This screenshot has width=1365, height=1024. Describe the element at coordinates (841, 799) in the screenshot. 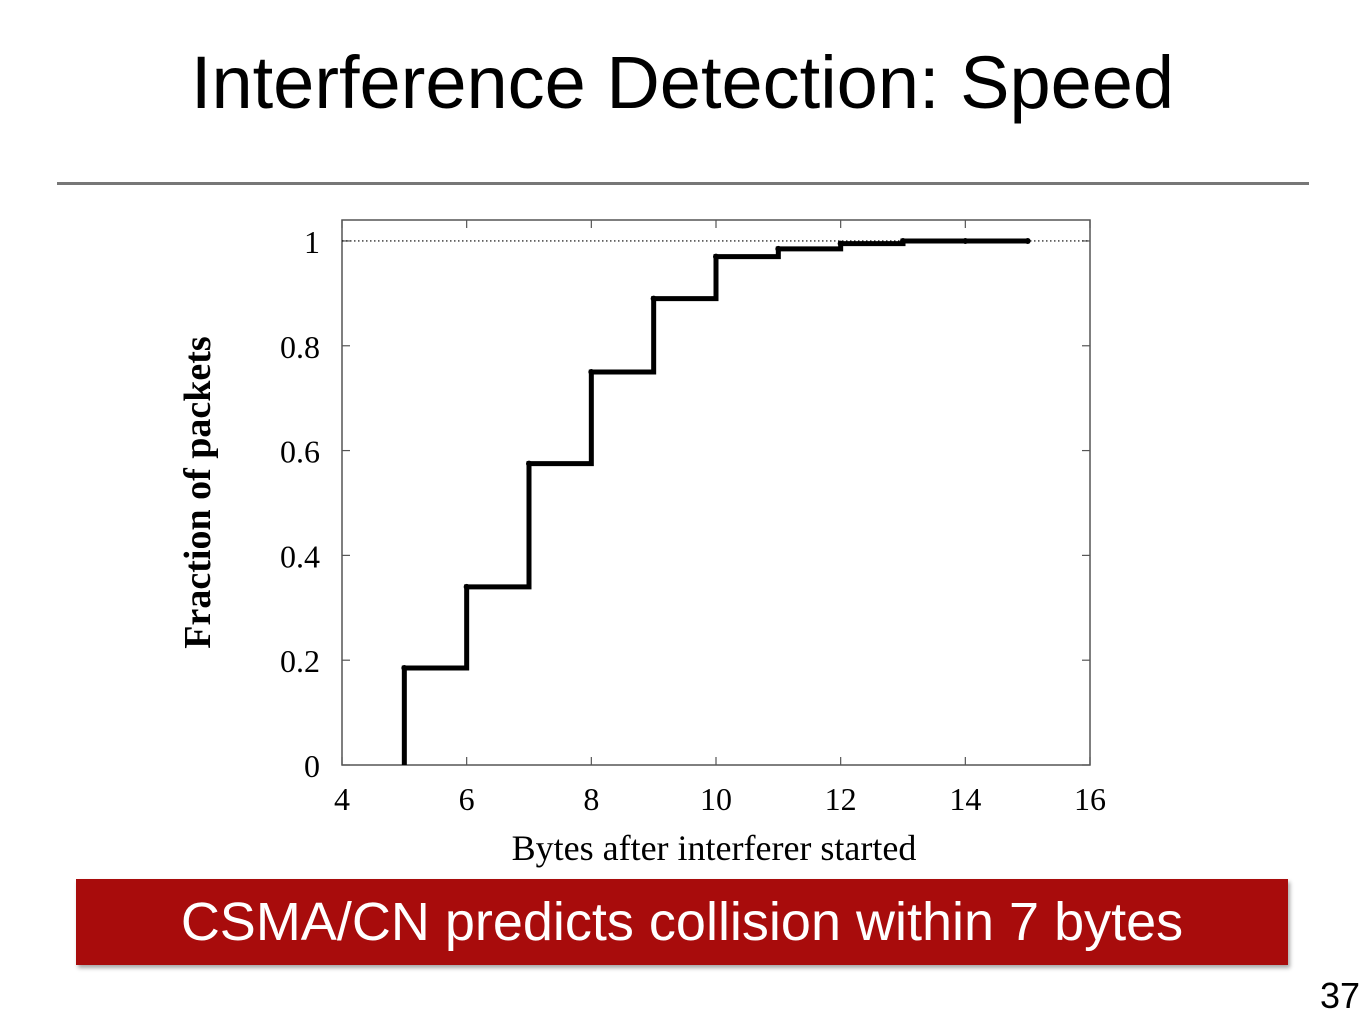

I see `x-tick-label: 12` at that location.